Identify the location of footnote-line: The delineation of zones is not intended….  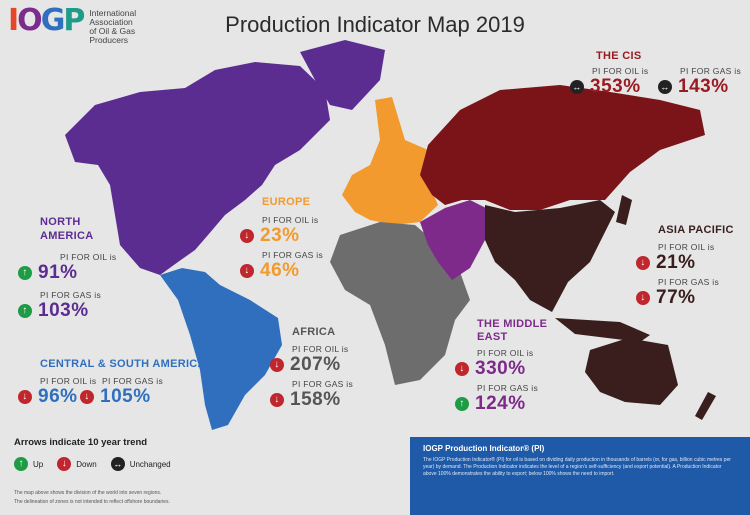
(92, 502).